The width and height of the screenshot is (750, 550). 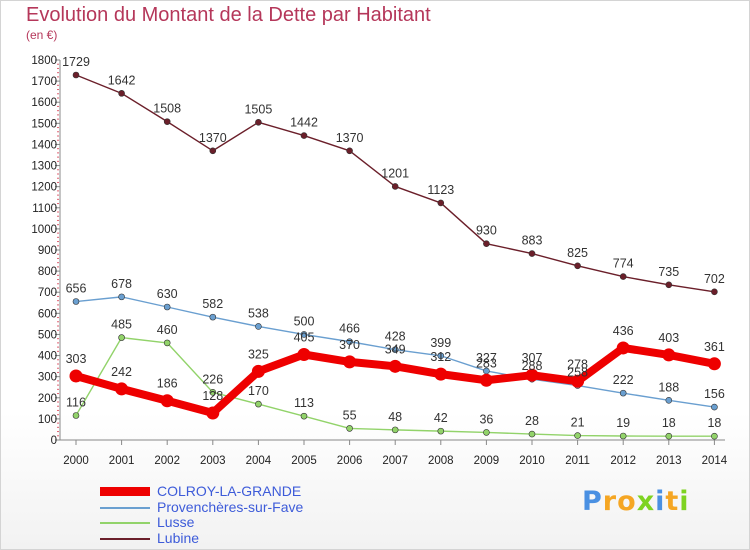 I want to click on data-label: 735, so click(x=668, y=272).